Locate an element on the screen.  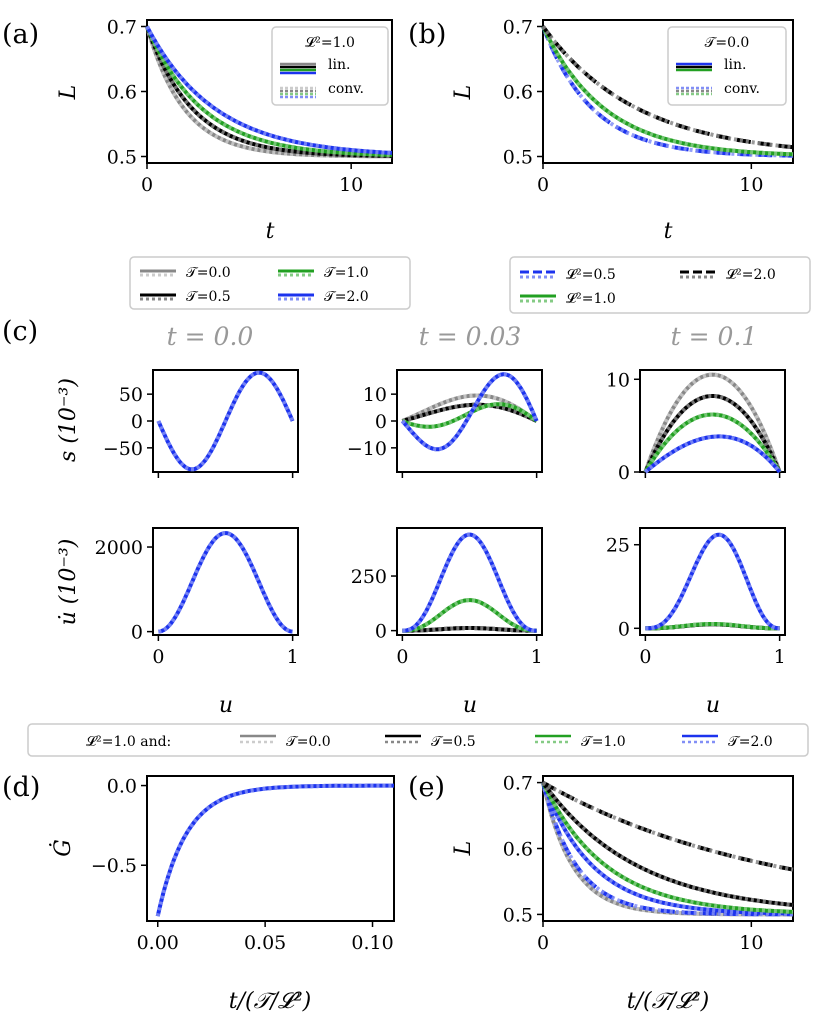
ylabel-b: L is located at coordinates (463, 93).